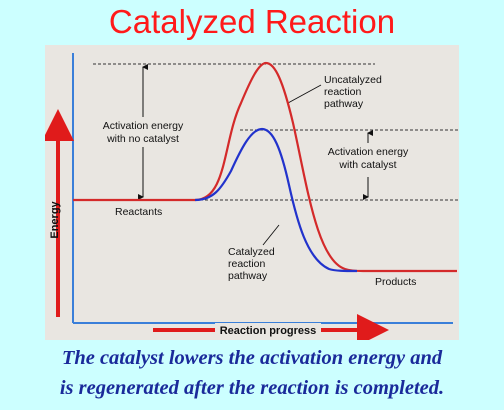 The width and height of the screenshot is (504, 410). I want to click on catalyzed-label-1: Catalyzed, so click(251, 252).